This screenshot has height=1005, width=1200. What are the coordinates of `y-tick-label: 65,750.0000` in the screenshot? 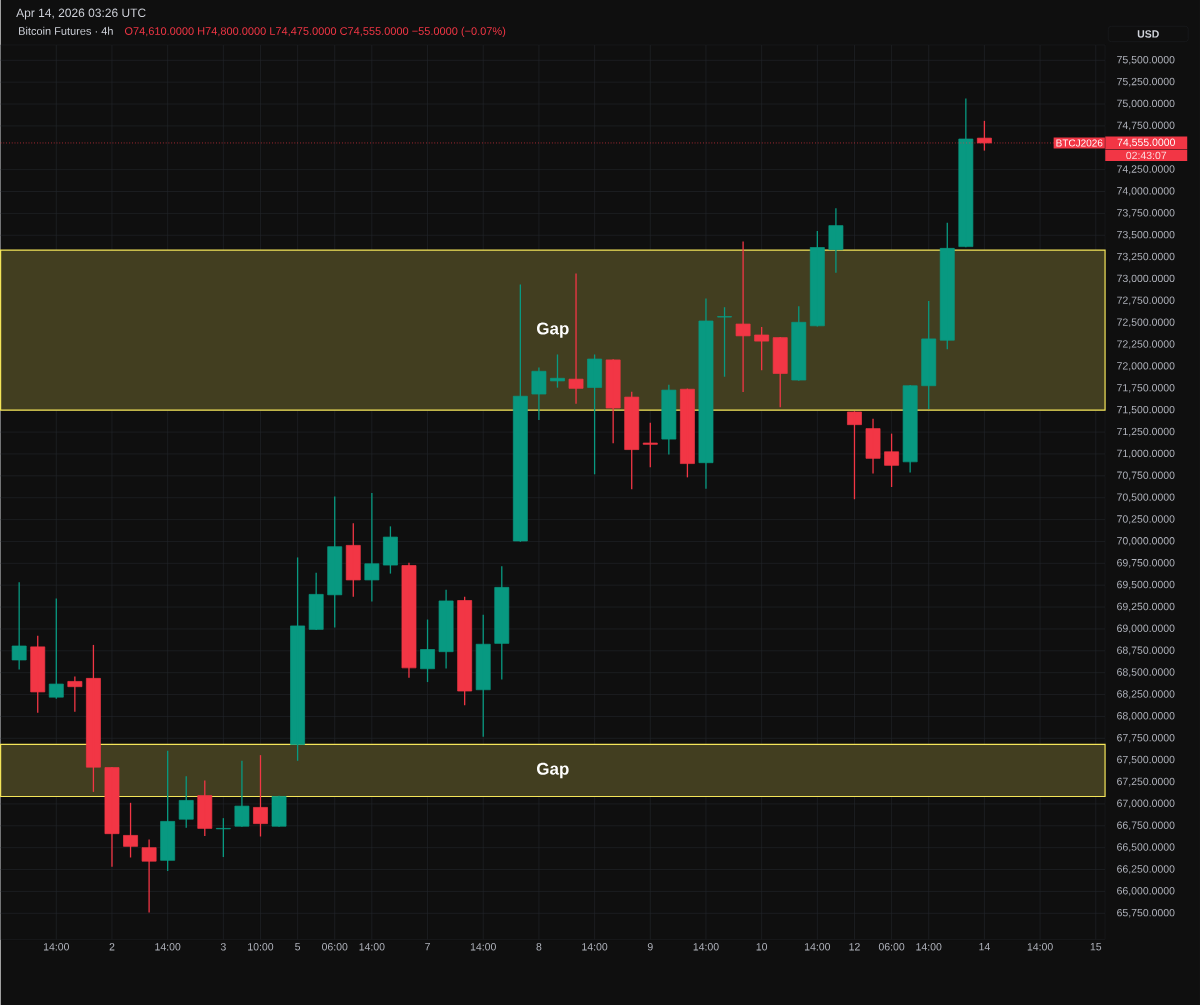 It's located at (1146, 913).